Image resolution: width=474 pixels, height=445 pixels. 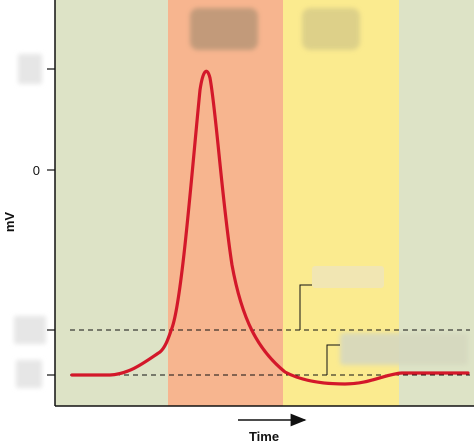 I want to click on hidden-tick-label-threshold, so click(x=30, y=330).